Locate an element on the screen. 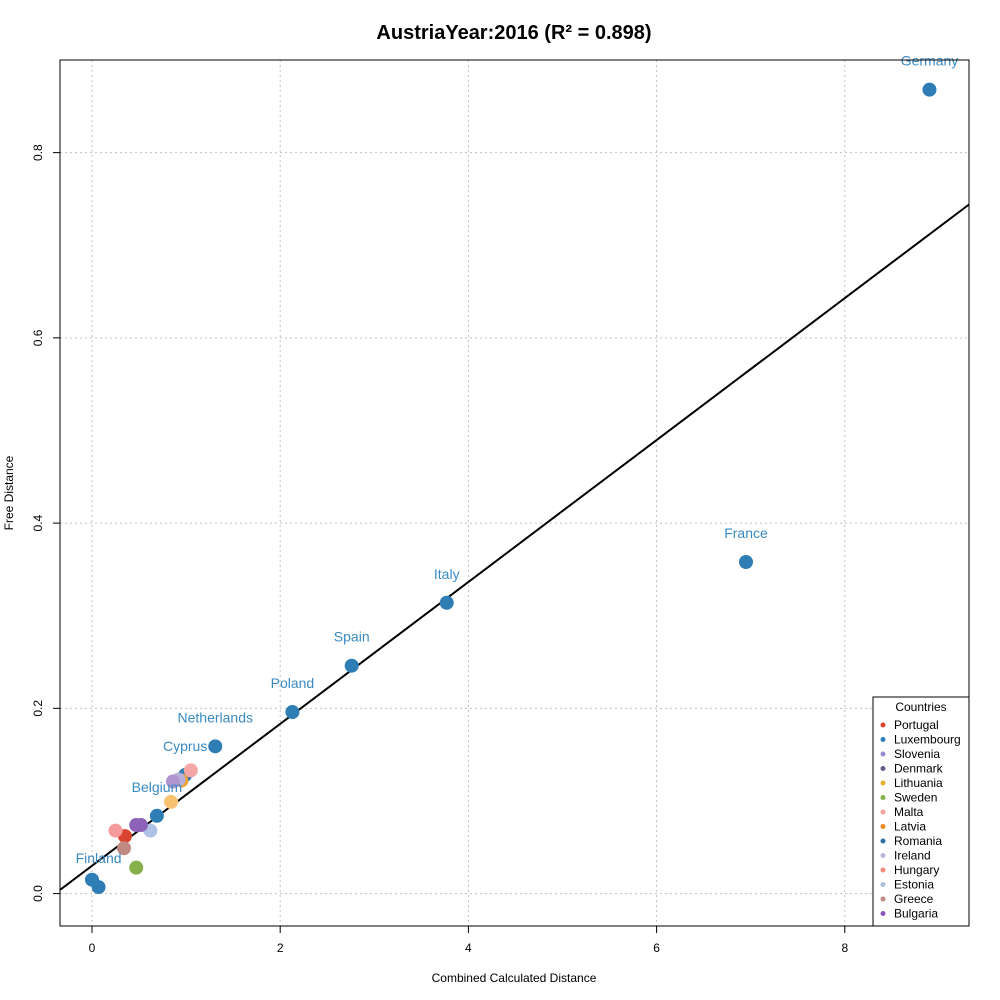  point-label-france: France is located at coordinates (746, 533).